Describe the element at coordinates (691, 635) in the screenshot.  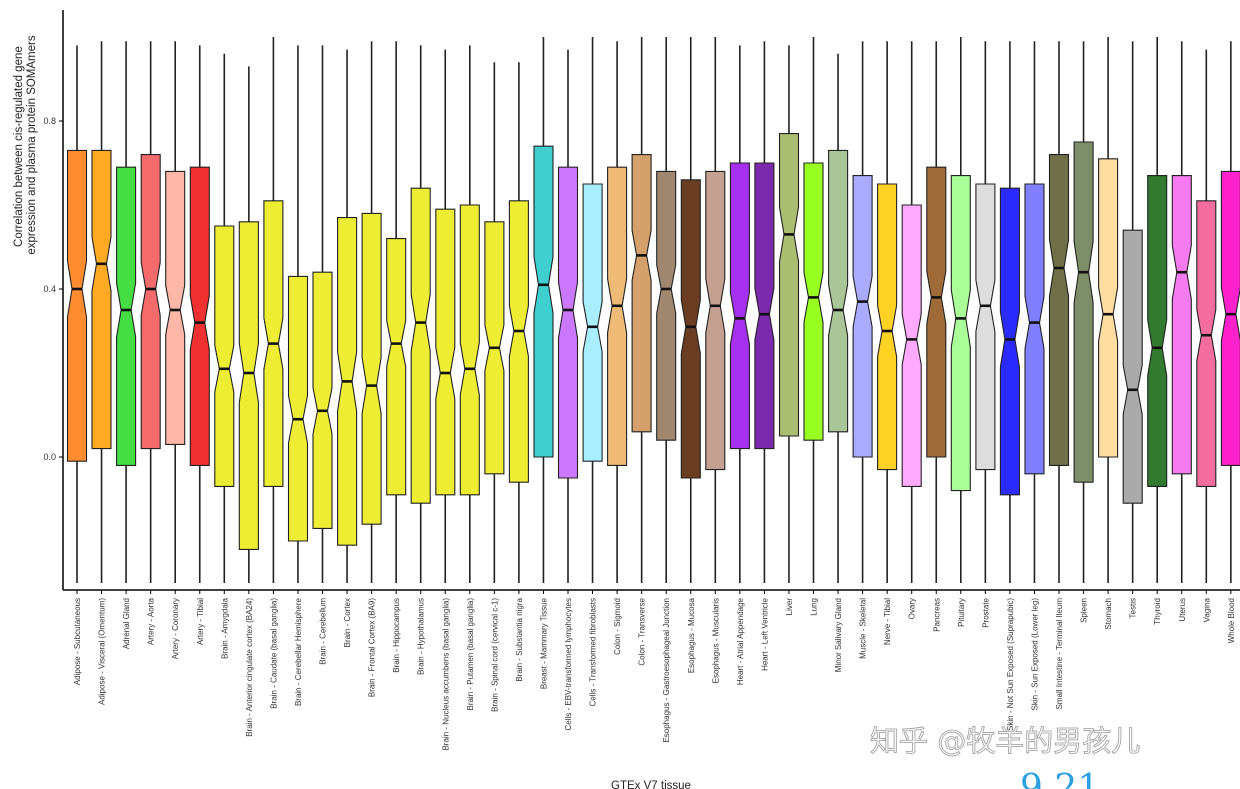
I see `x-tick-label: Esophagus - Mucosa` at that location.